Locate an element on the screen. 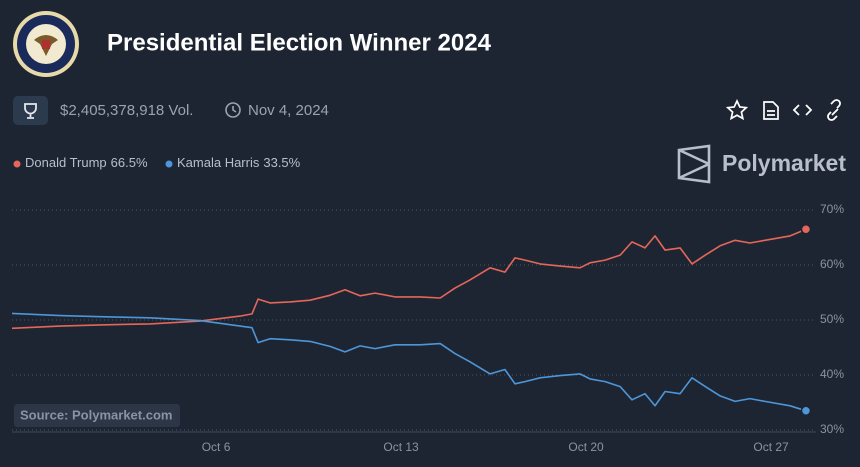  x-tick-label: Oct 20 is located at coordinates (586, 447).